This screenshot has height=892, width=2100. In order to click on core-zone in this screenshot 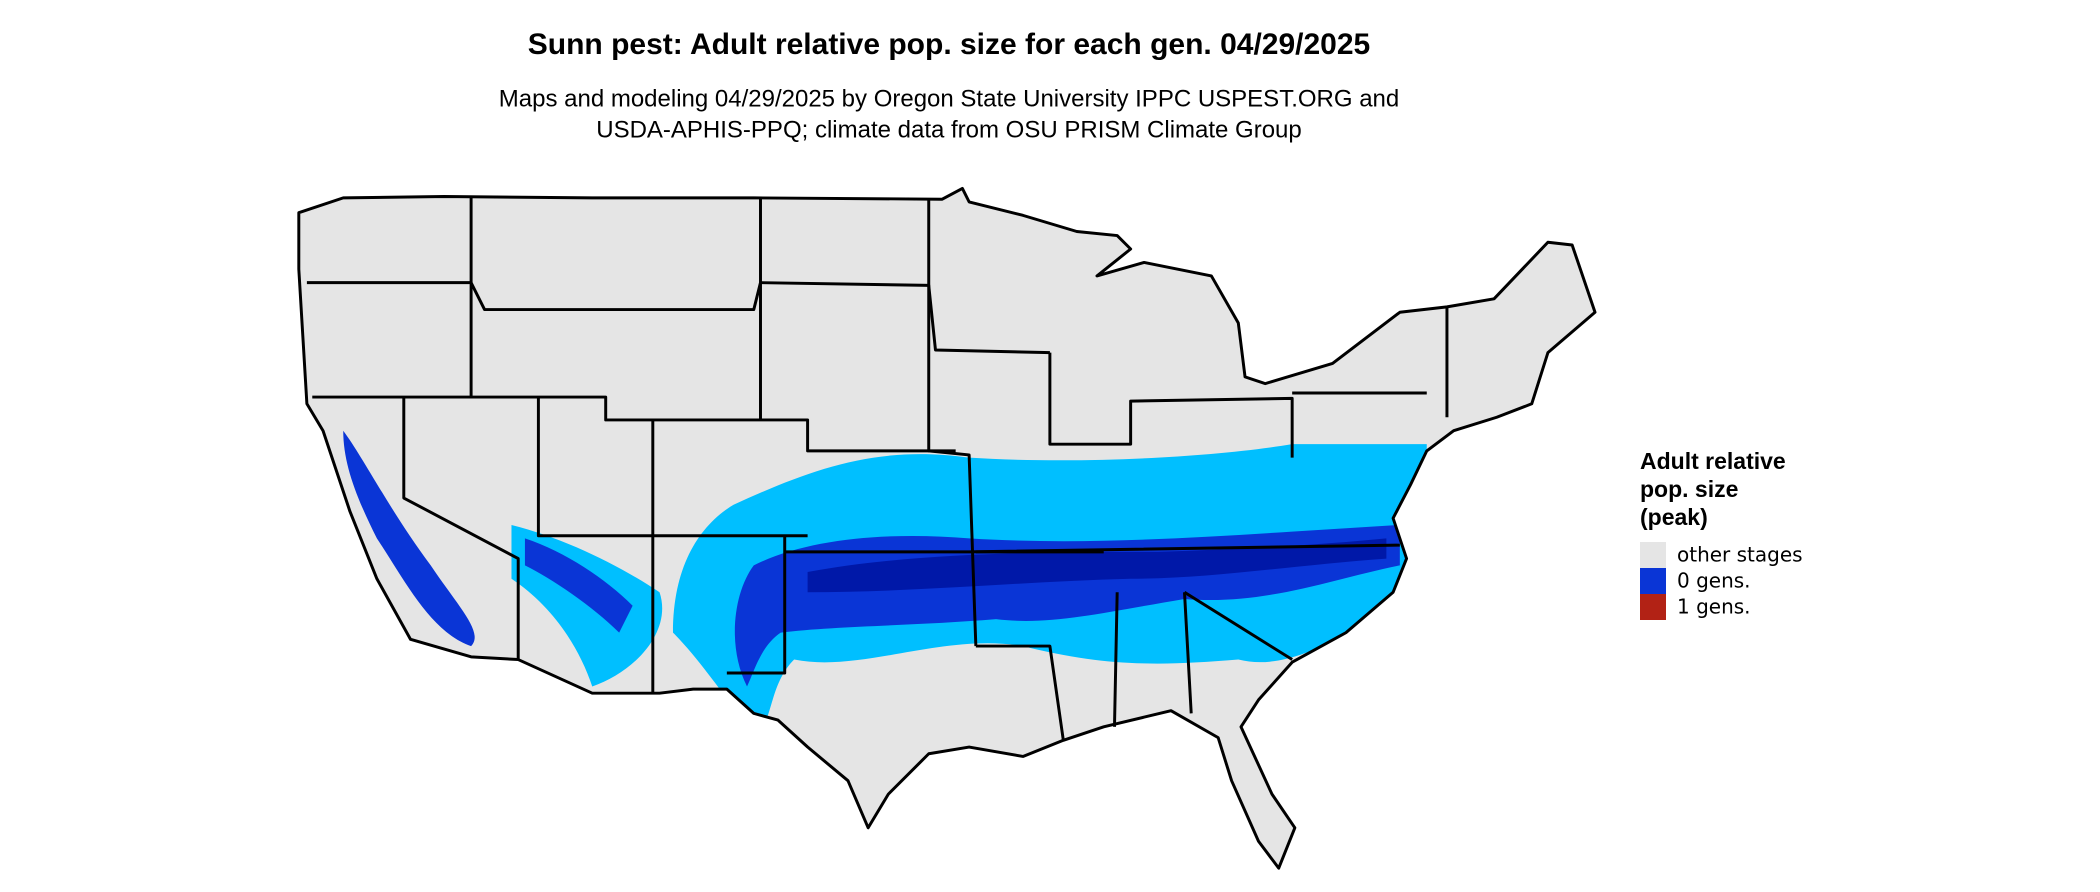, I will do `click(1097, 565)`.